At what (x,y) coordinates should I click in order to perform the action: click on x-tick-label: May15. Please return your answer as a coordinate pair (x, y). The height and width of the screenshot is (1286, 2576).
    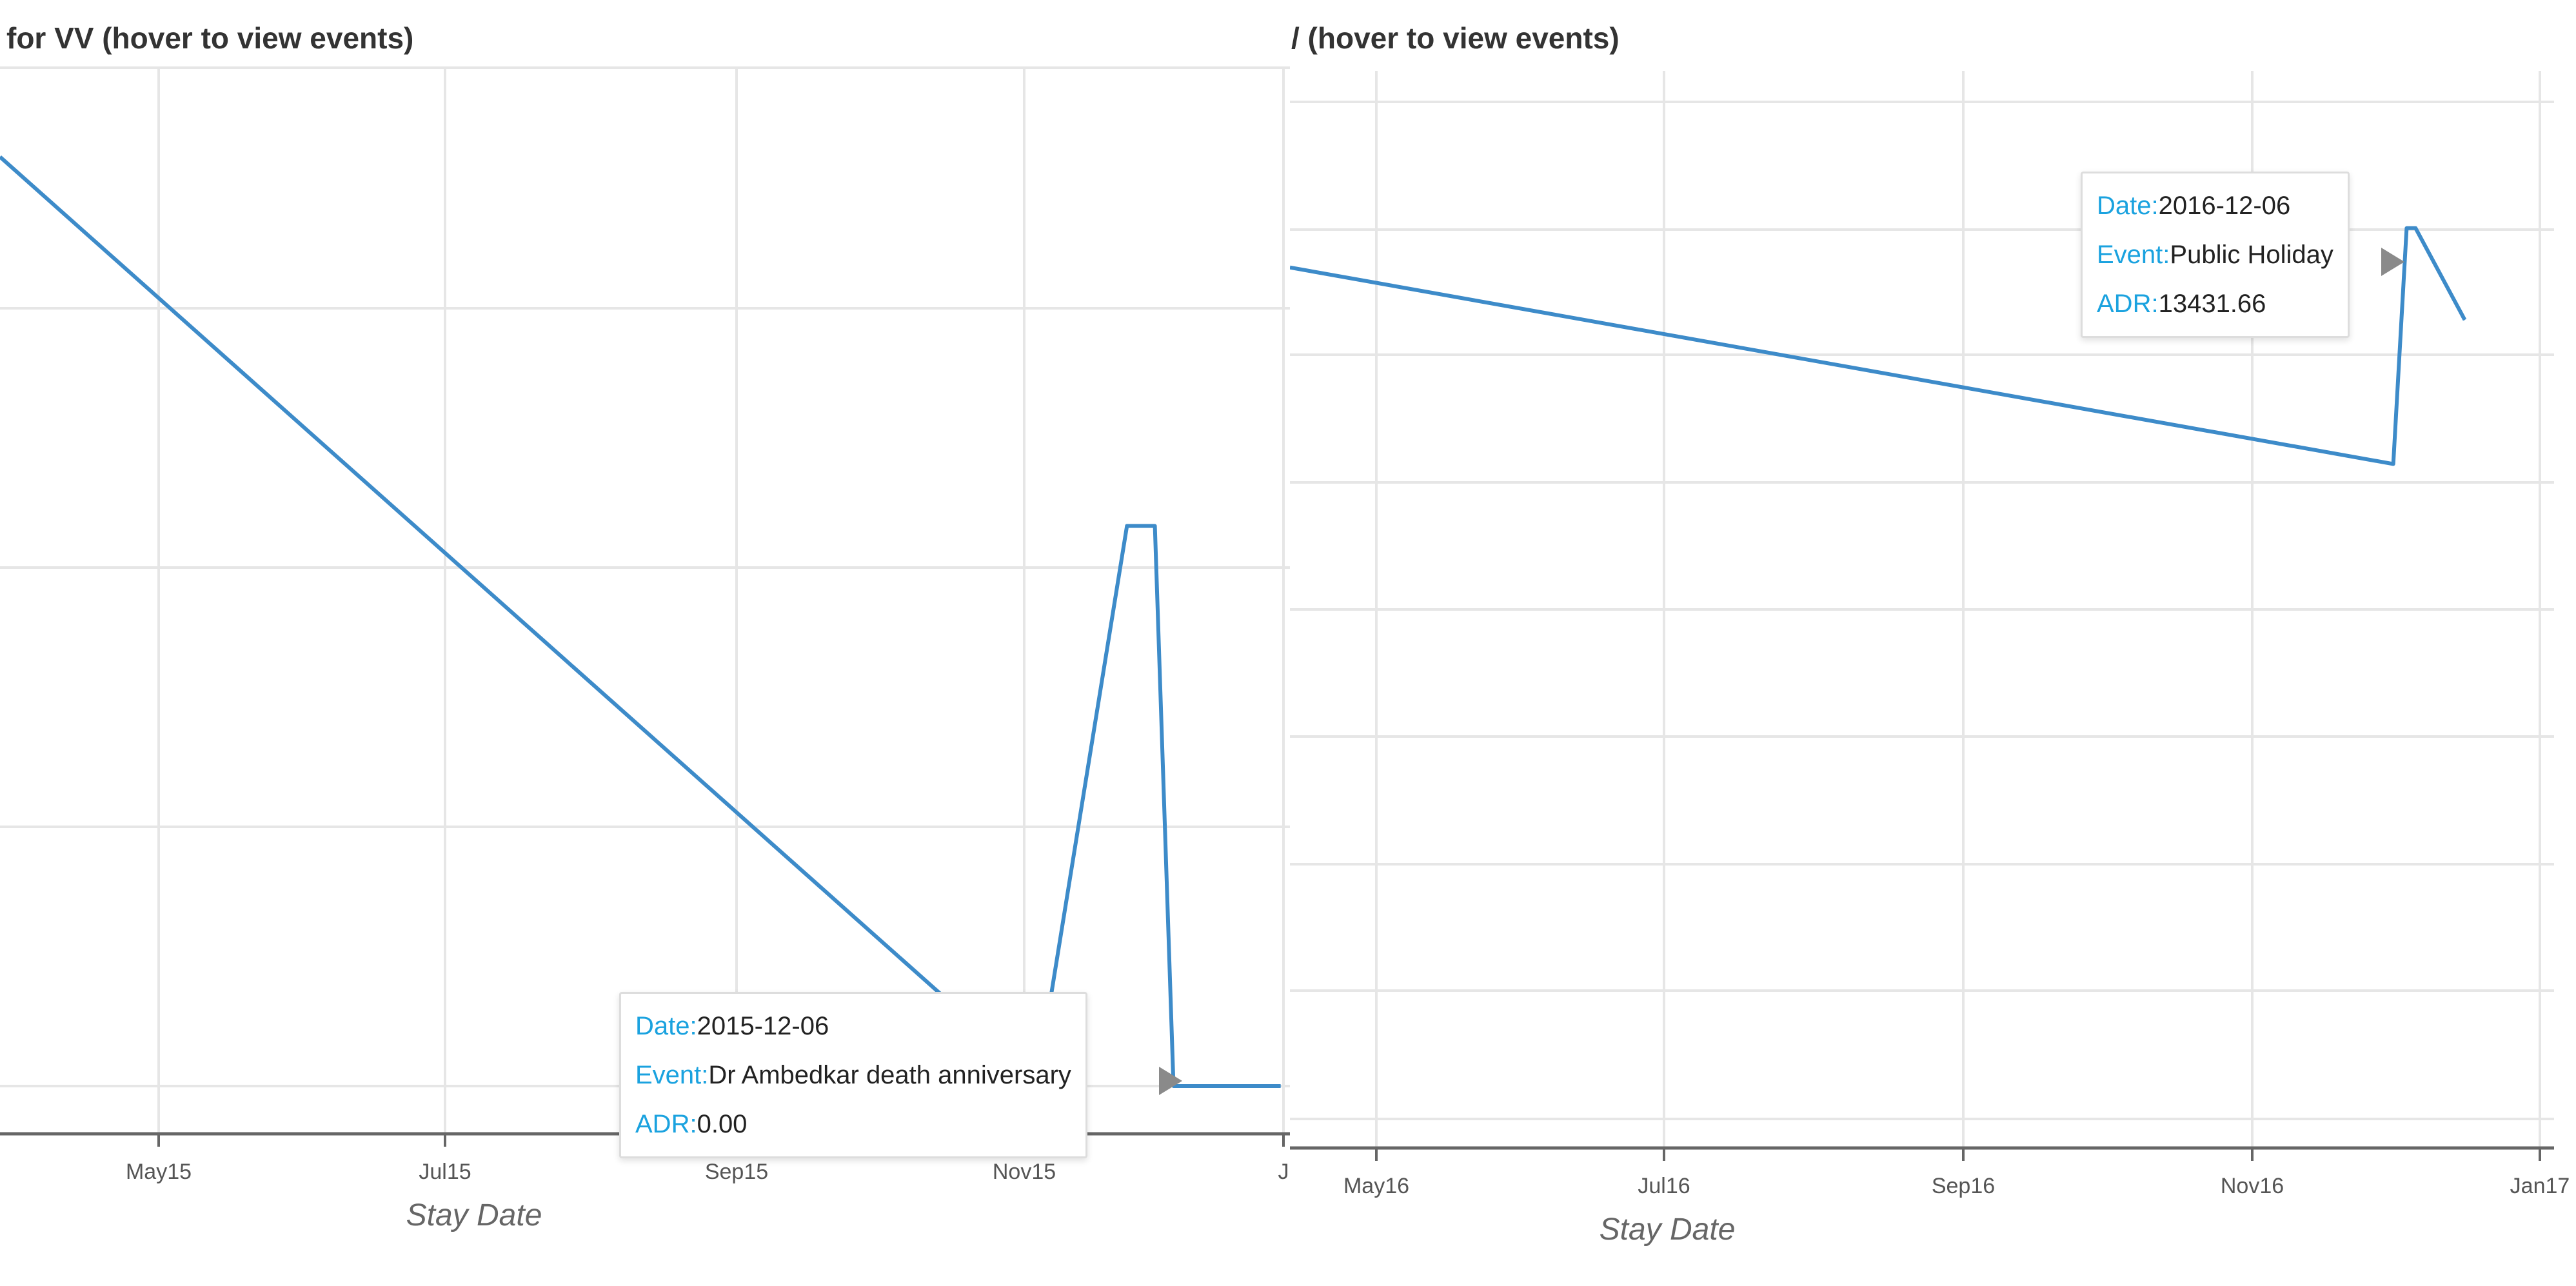
    Looking at the image, I should click on (159, 1172).